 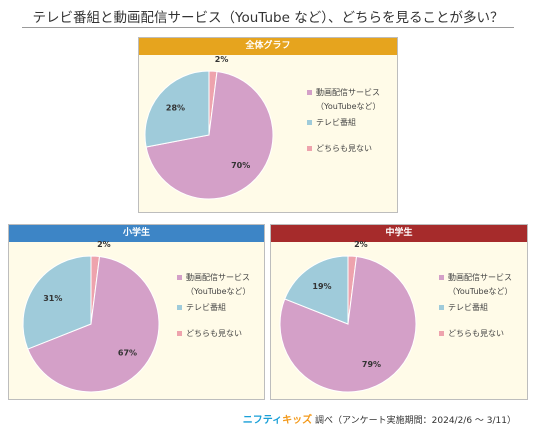 I want to click on footer-credit: ニフティキッズ 調べ（アンケート実施期間：2024/2/6 ～ 3/11）, so click(x=379, y=418).